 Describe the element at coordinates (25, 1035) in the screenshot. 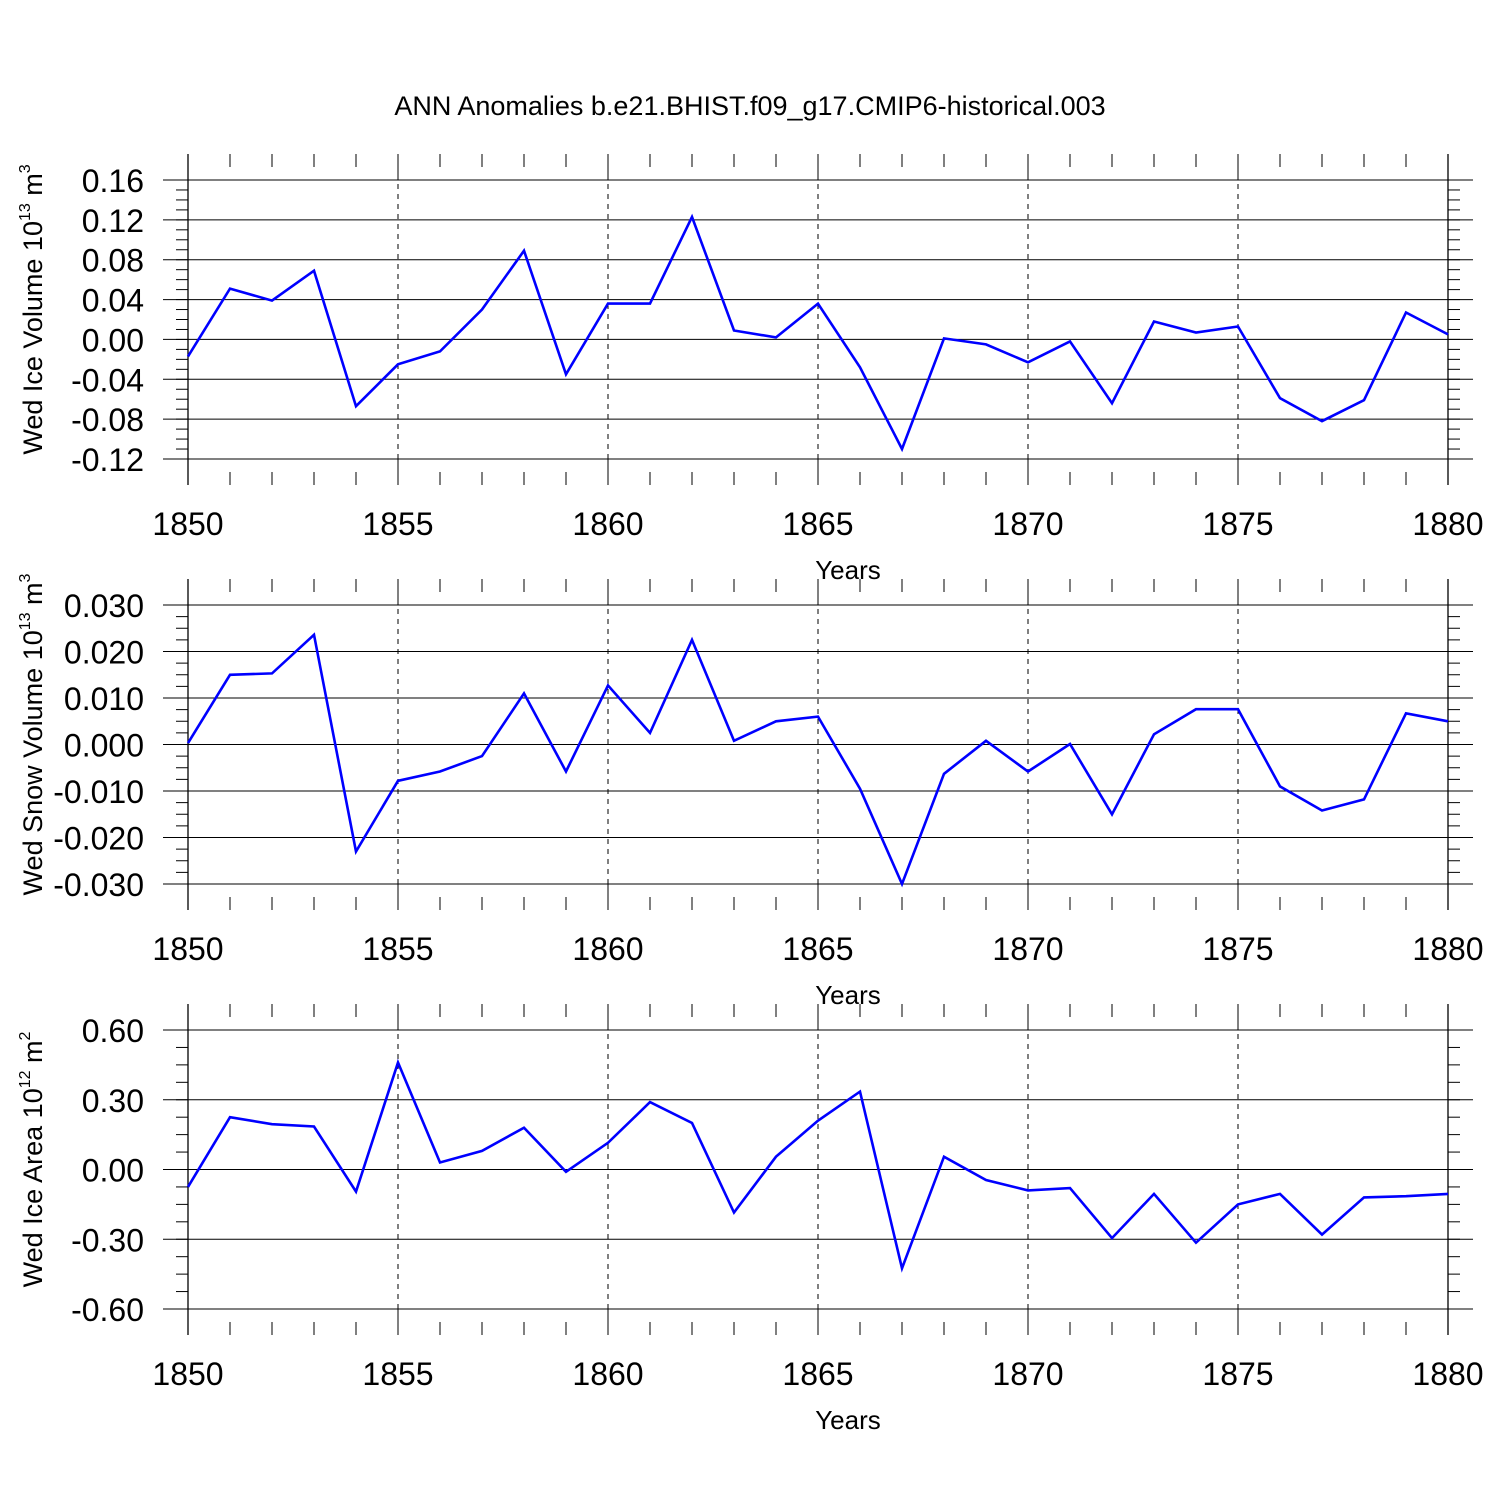

I see `y-axis-label-unit-exponent: 2` at that location.